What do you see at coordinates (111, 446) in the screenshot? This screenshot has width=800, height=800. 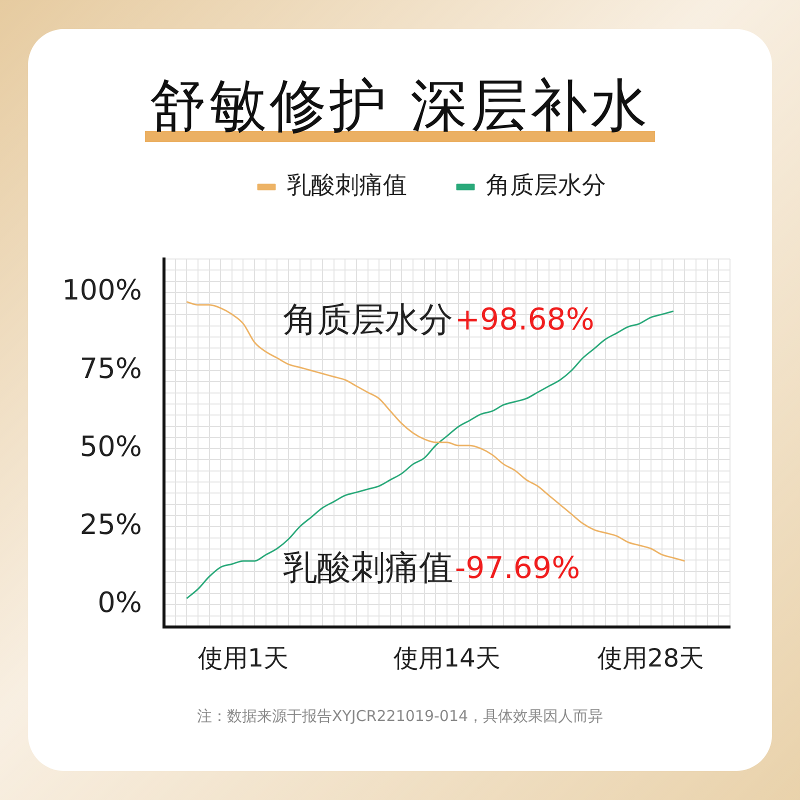 I see `y-tick-label: 50%` at bounding box center [111, 446].